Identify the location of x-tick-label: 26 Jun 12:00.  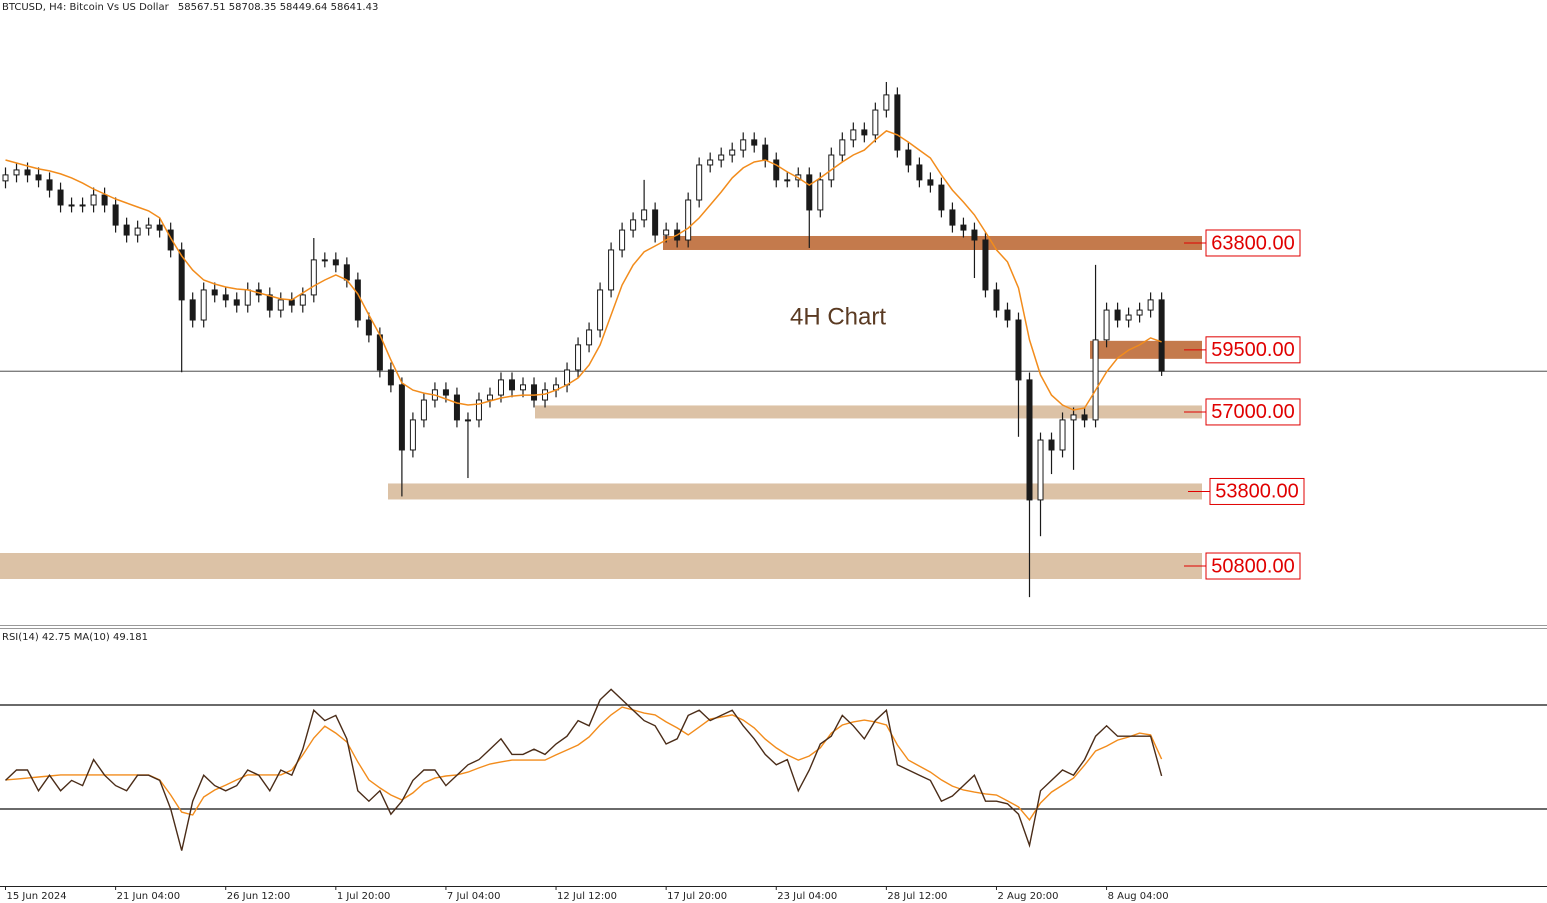
(259, 896).